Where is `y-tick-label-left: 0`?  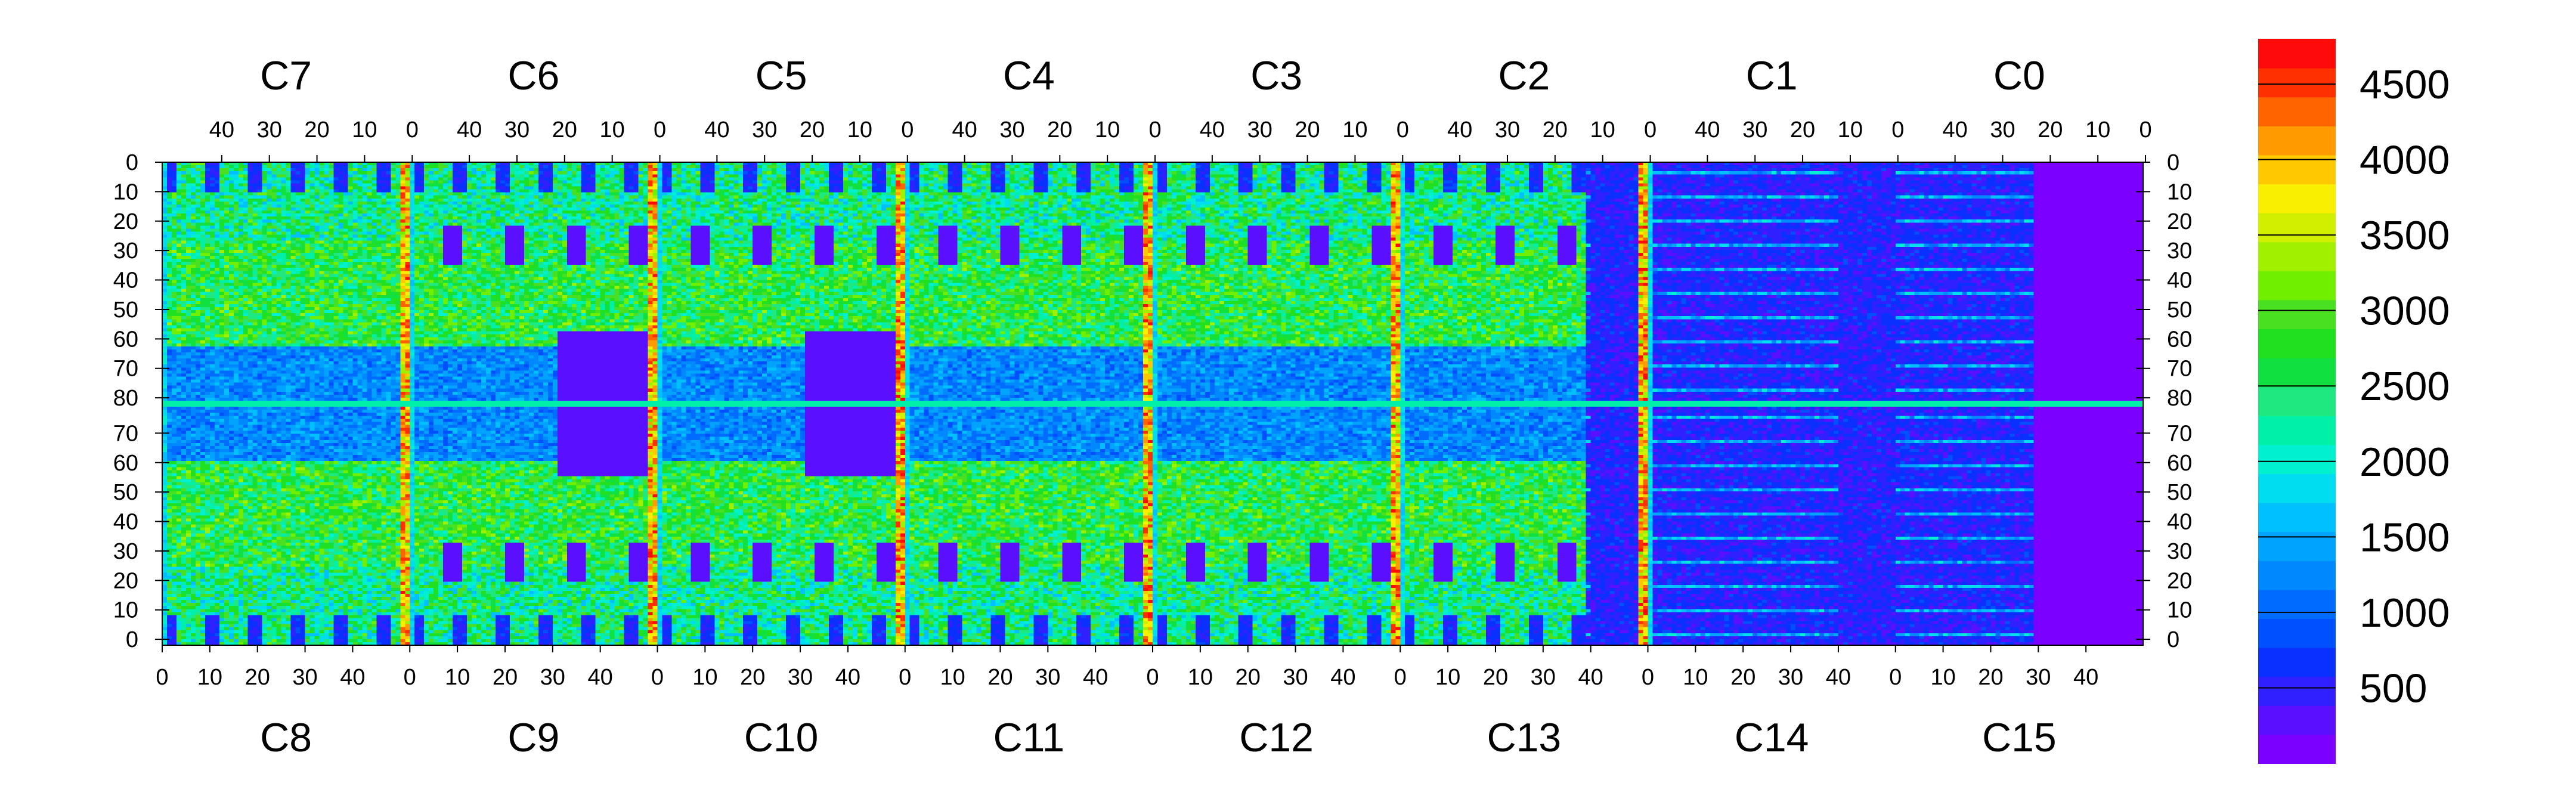
y-tick-label-left: 0 is located at coordinates (132, 640).